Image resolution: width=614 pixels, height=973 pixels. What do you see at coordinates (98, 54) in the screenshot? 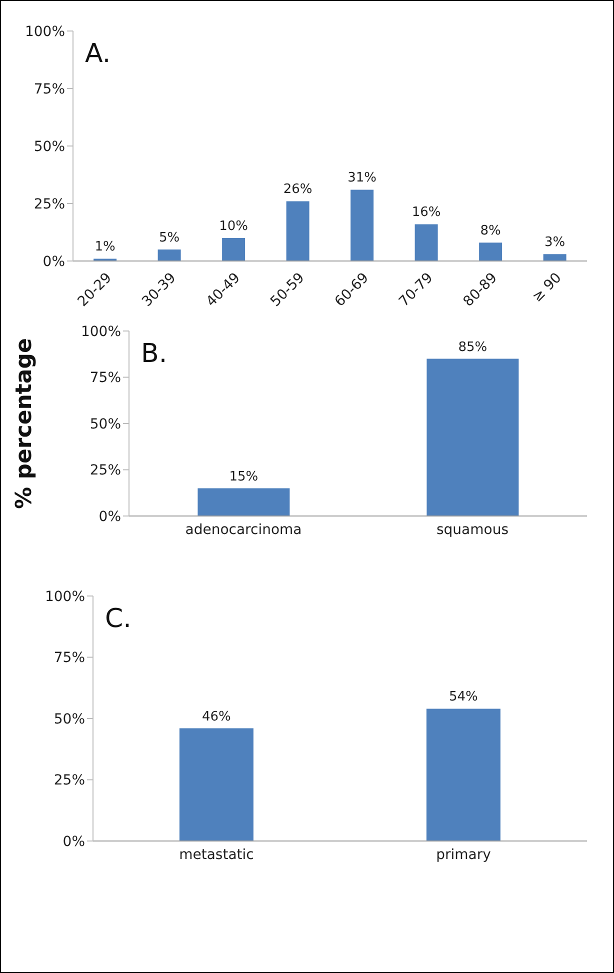
I see `chart-title: A.` at bounding box center [98, 54].